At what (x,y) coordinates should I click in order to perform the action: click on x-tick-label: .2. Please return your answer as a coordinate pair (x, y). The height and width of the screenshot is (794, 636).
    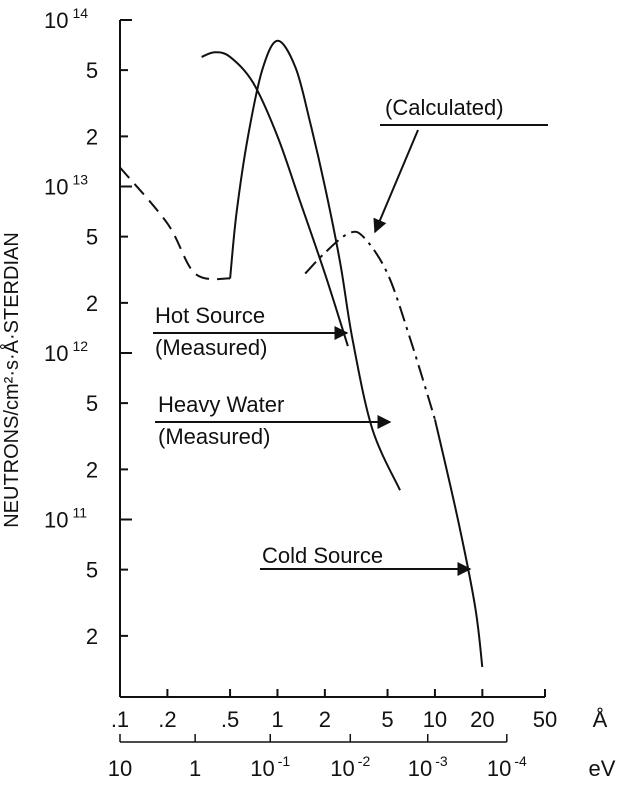
    Looking at the image, I should click on (167, 719).